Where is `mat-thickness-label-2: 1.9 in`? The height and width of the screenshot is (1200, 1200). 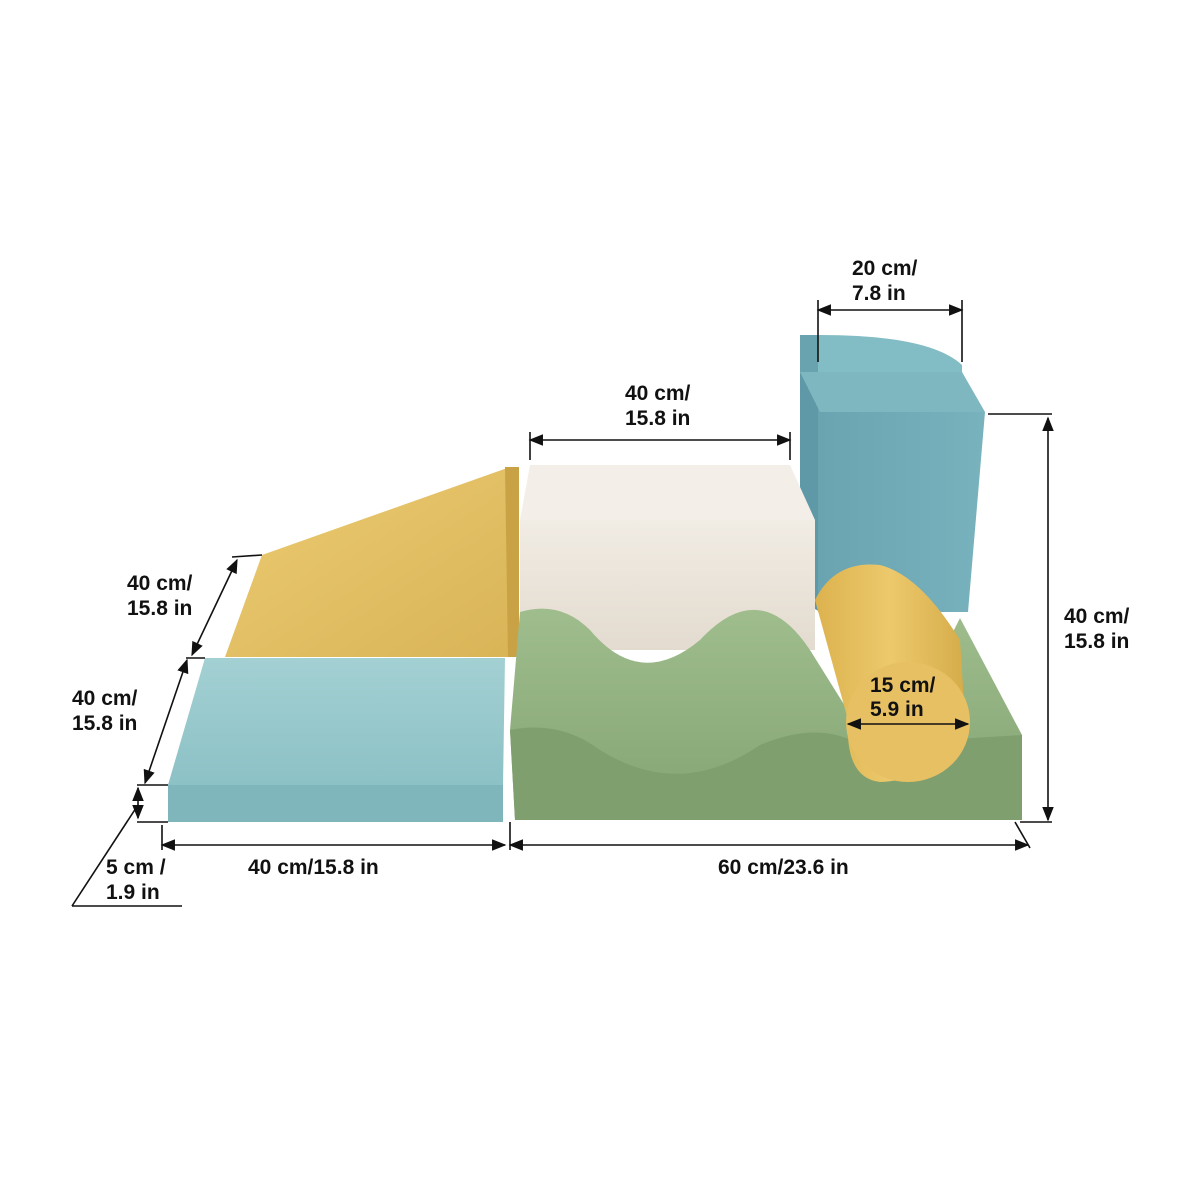
mat-thickness-label-2: 1.9 in is located at coordinates (133, 892).